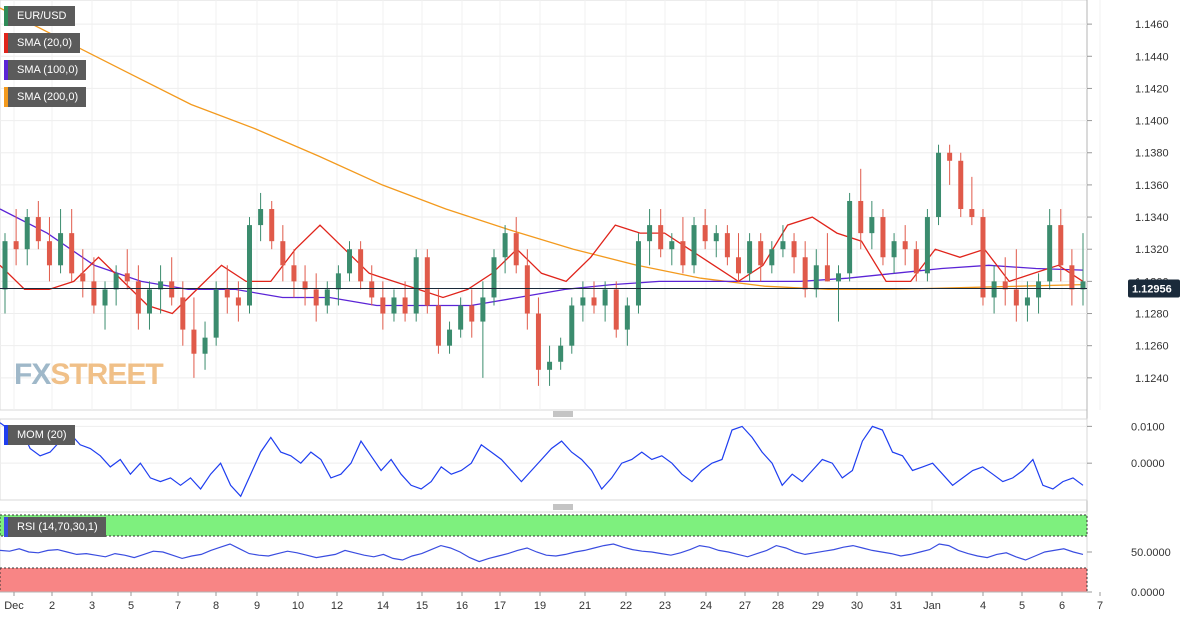 Image resolution: width=1197 pixels, height=618 pixels. I want to click on x-tick-label: Jan, so click(932, 606).